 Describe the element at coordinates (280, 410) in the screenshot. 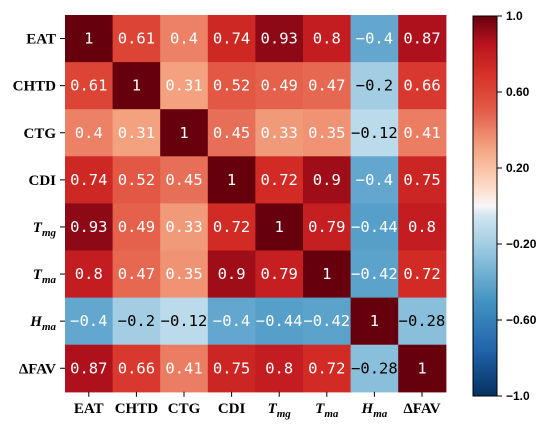

I see `column-label: Tmg` at that location.